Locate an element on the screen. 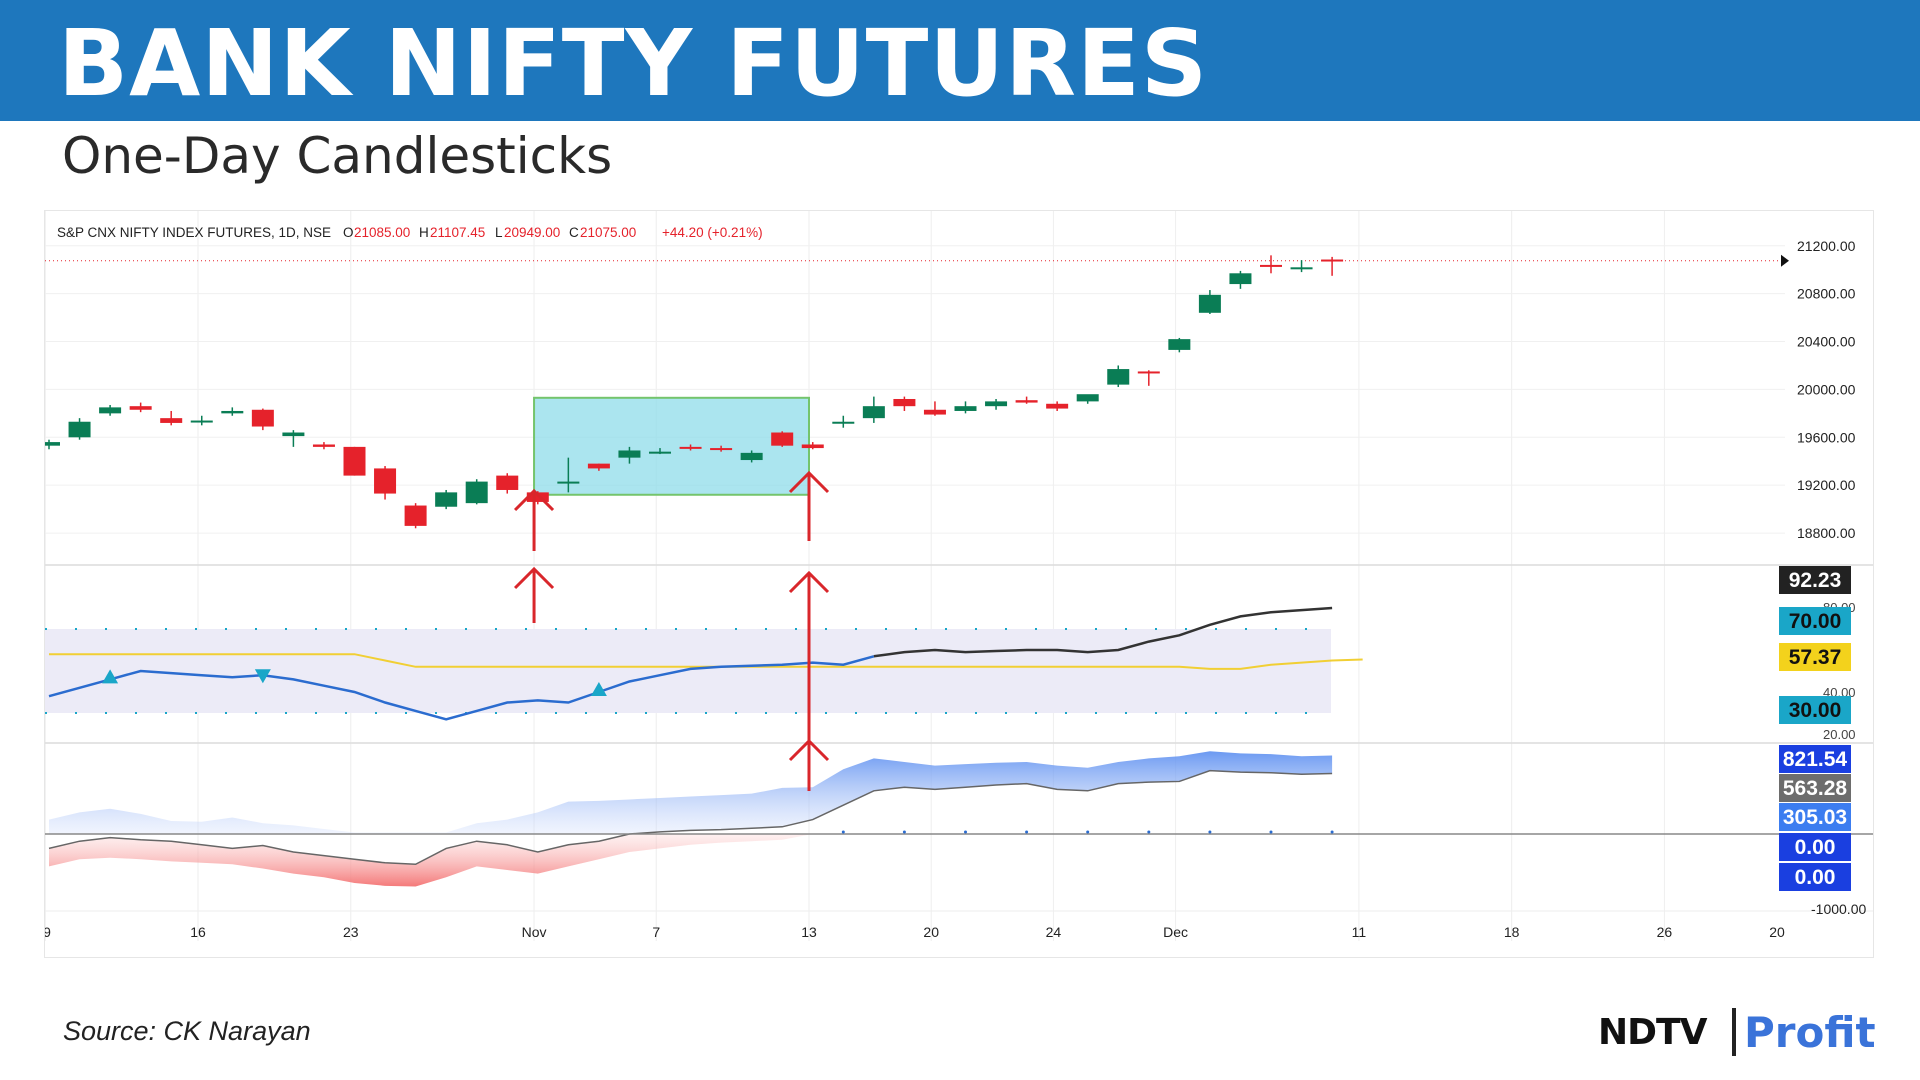 The image size is (1920, 1080). page-subtitle: One-Day Candlesticks is located at coordinates (337, 156).